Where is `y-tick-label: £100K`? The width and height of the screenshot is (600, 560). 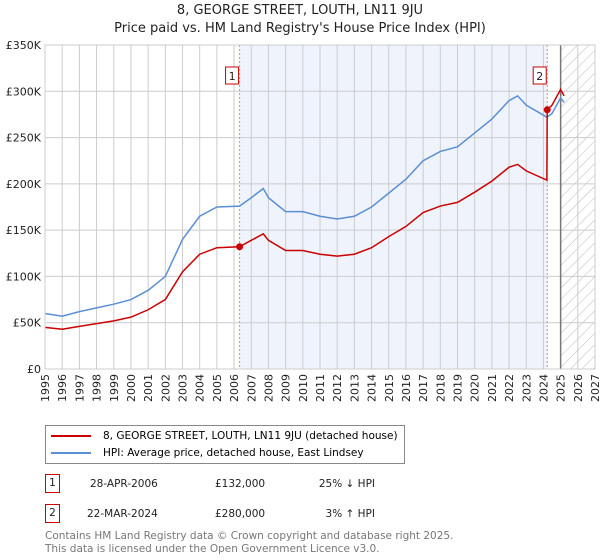
y-tick-label: £100K is located at coordinates (24, 276).